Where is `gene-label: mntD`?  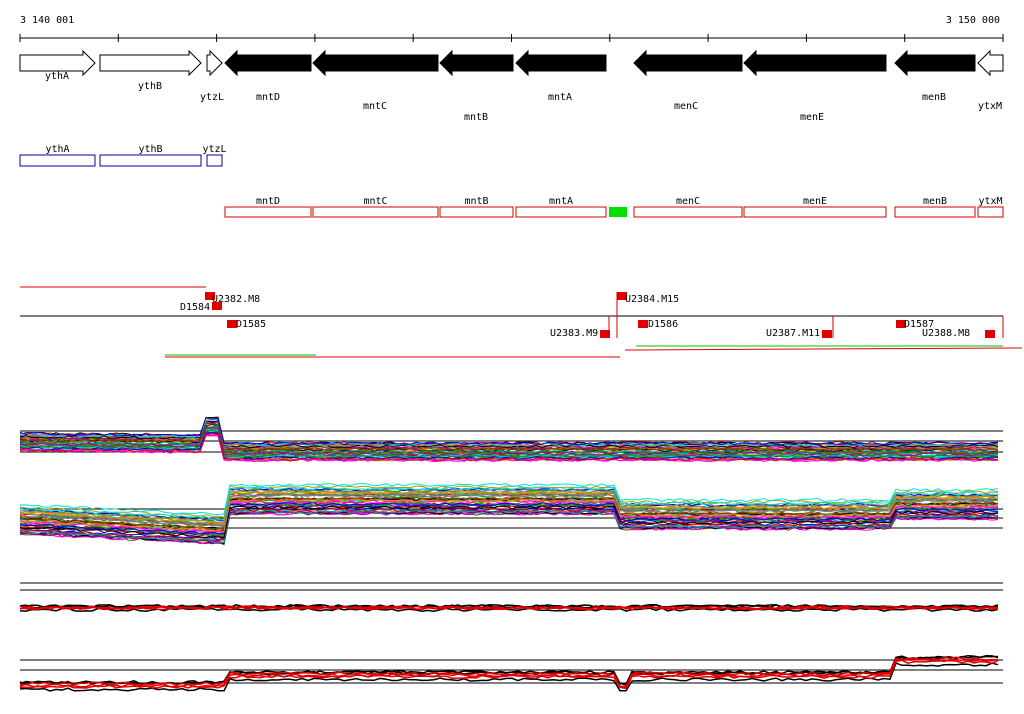 gene-label: mntD is located at coordinates (268, 97).